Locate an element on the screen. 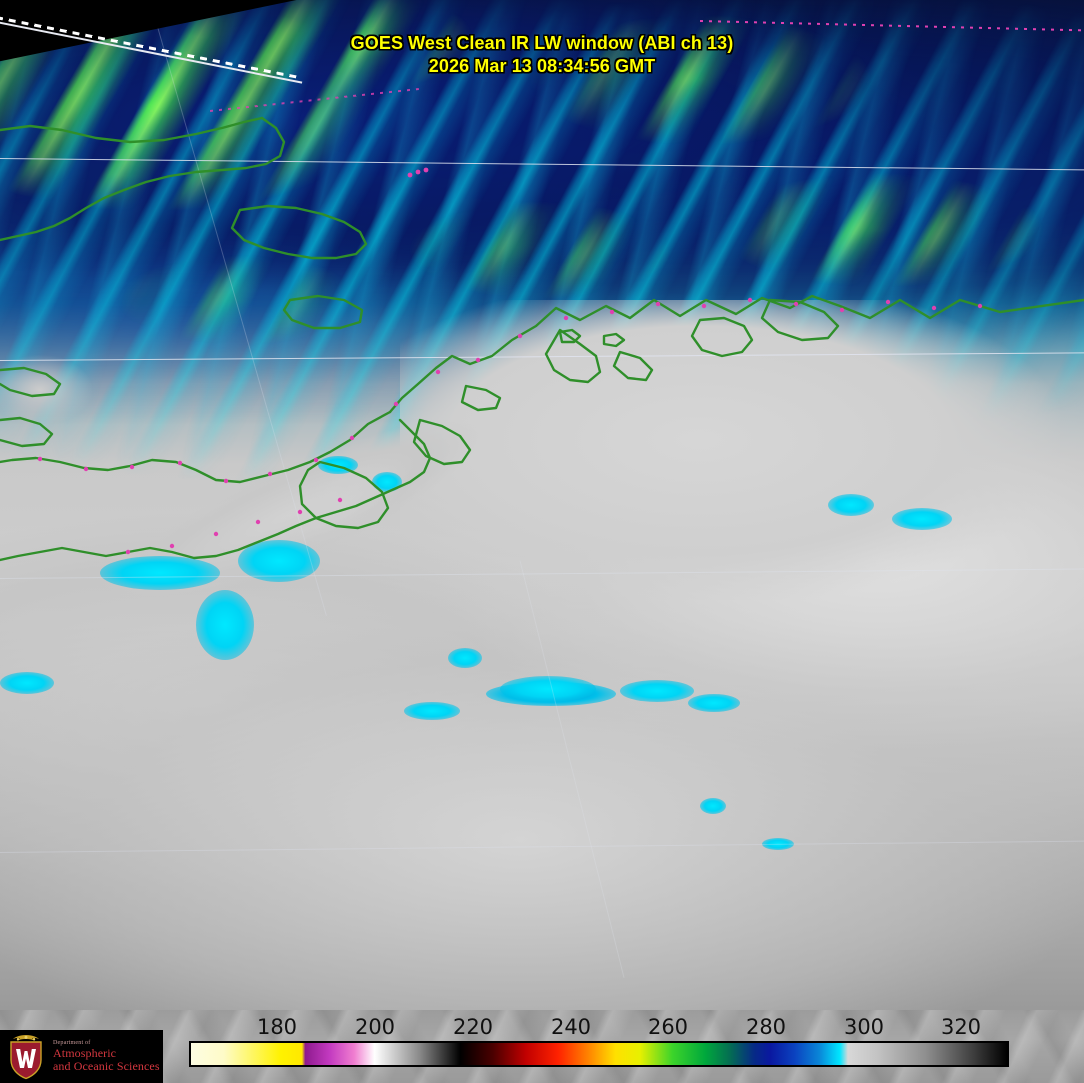 This screenshot has height=1083, width=1084. uw-crest-icon is located at coordinates (26, 1057).